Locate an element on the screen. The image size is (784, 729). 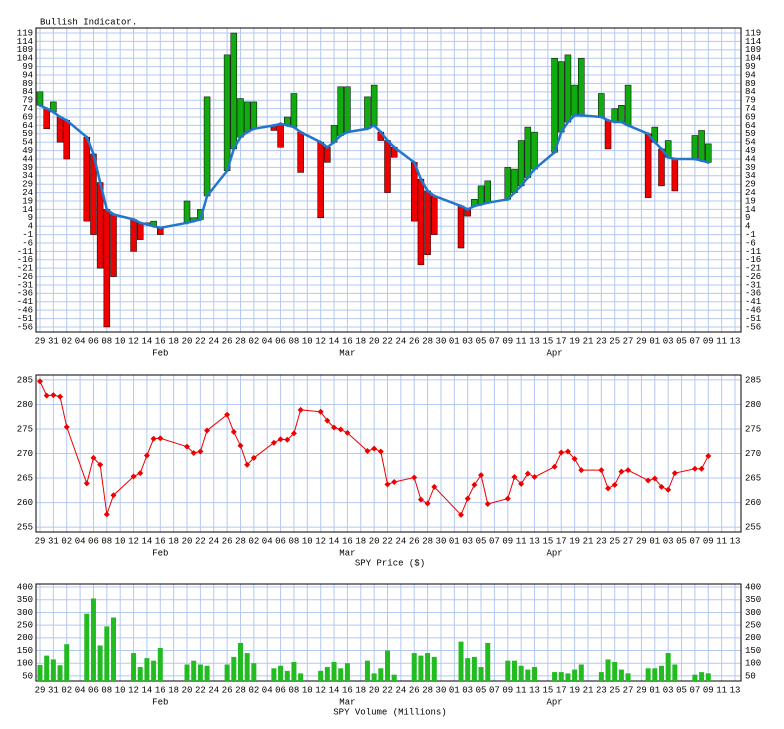
y-tick-label: 255 is located at coordinates (25, 527).